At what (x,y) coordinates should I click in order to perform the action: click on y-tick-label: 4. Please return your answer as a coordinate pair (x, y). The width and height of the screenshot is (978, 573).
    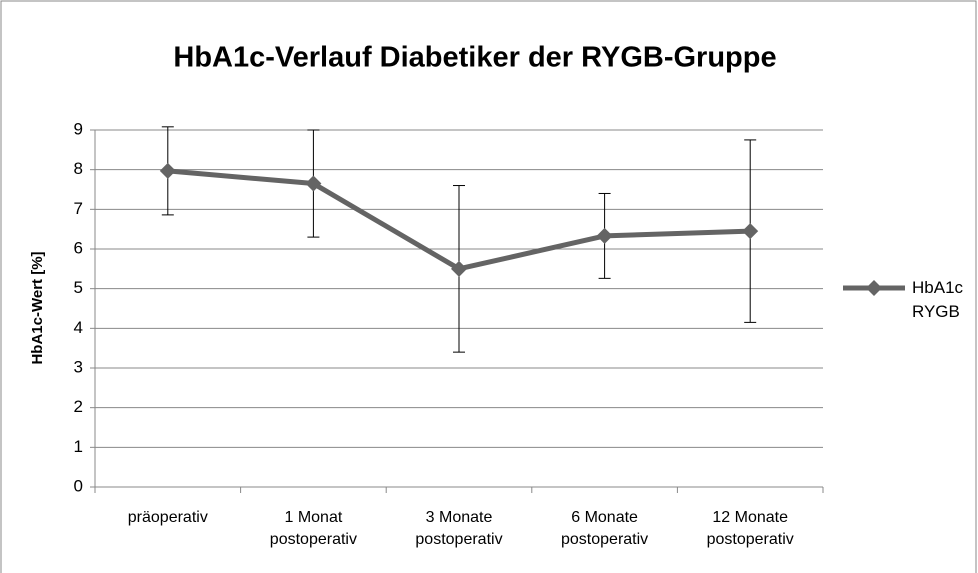
    Looking at the image, I should click on (78, 327).